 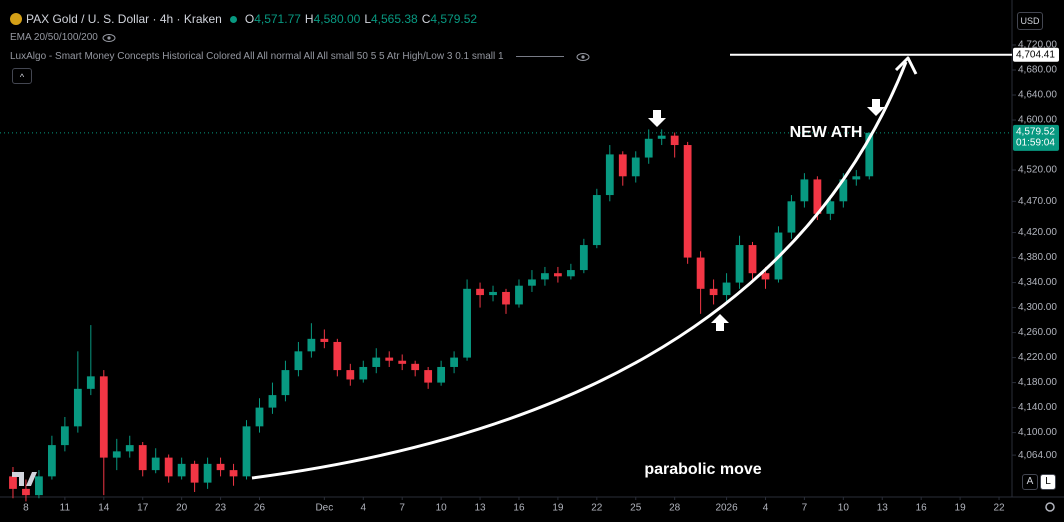 What do you see at coordinates (24, 479) in the screenshot?
I see `tv-logo` at bounding box center [24, 479].